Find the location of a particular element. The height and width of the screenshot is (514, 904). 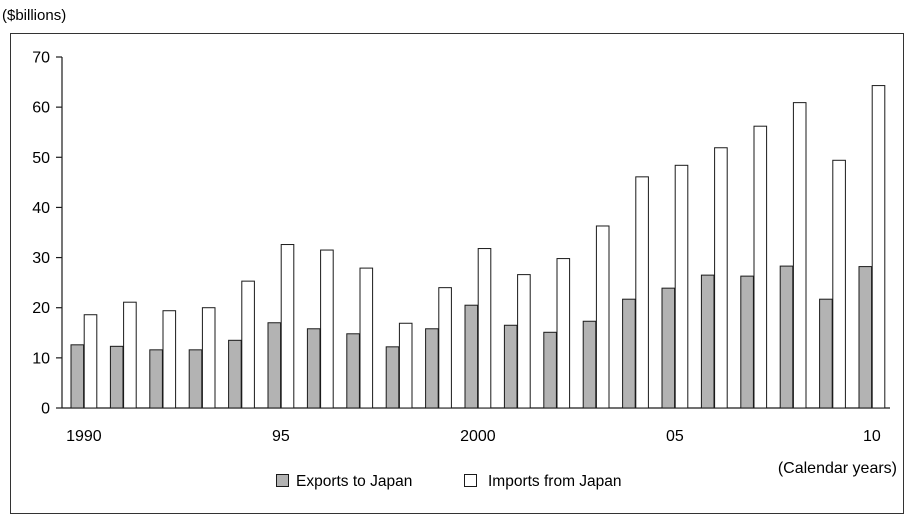

bar-exports-2006 is located at coordinates (707, 341).